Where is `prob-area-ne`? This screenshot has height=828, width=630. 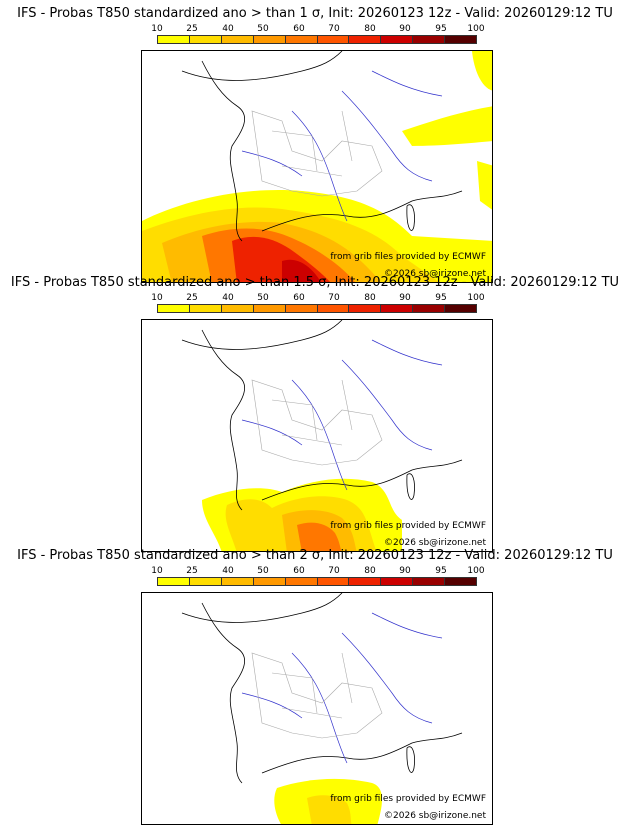
prob-area-ne is located at coordinates (447, 126).